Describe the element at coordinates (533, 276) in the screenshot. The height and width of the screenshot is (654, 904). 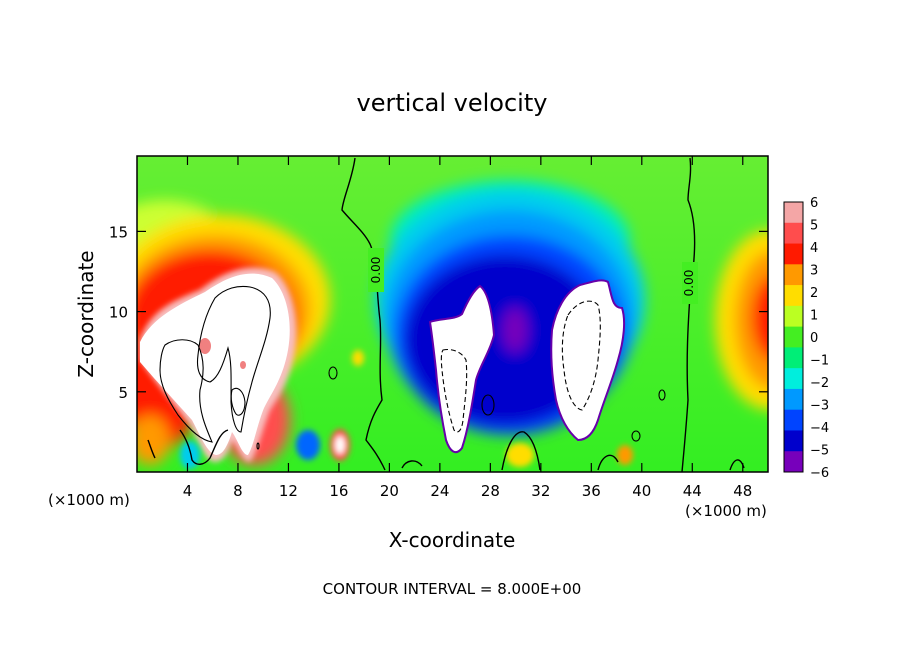
I see `contour-label-backing` at that location.